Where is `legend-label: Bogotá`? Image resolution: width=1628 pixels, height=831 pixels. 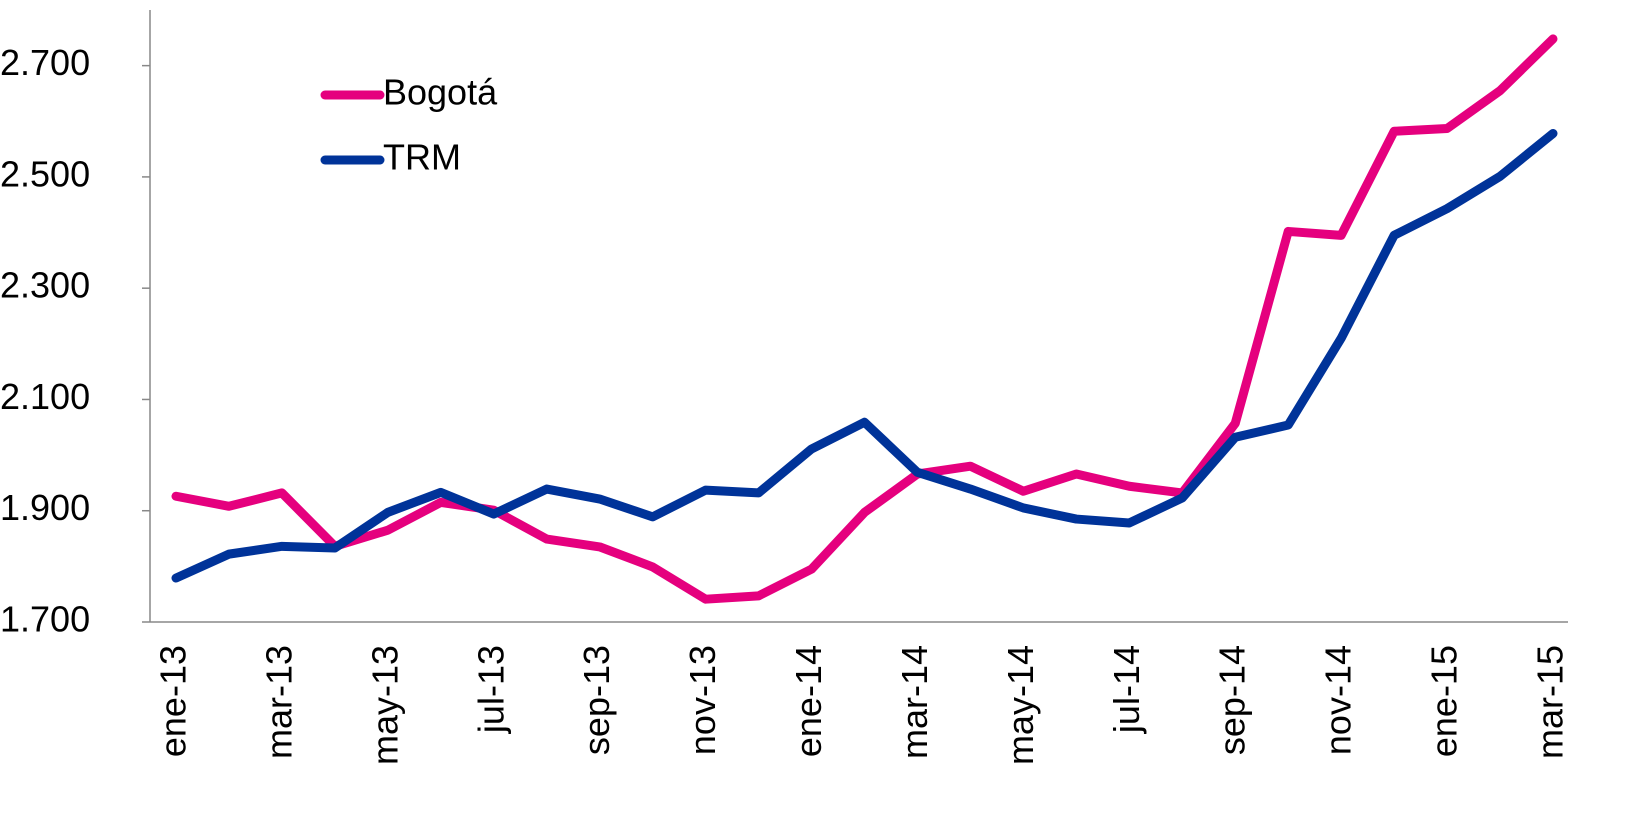
legend-label: Bogotá is located at coordinates (440, 92).